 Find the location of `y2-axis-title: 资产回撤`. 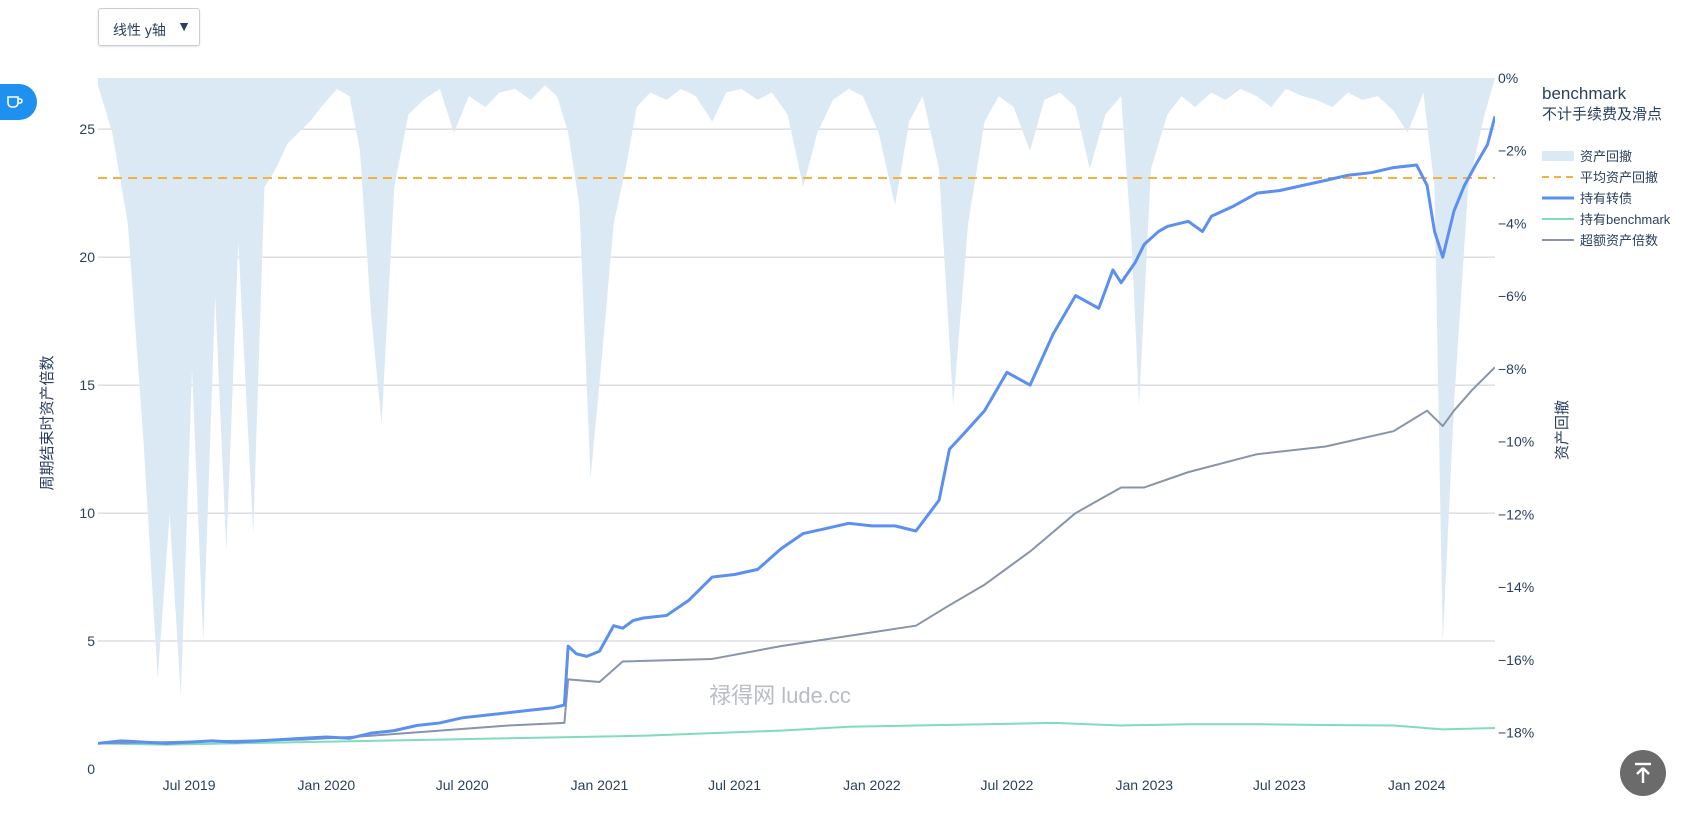

y2-axis-title: 资产回撤 is located at coordinates (1562, 430).